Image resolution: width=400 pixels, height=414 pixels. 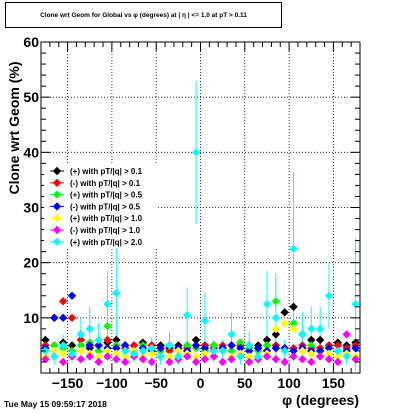 I want to click on y-tick-label: 20, so click(x=31, y=263).